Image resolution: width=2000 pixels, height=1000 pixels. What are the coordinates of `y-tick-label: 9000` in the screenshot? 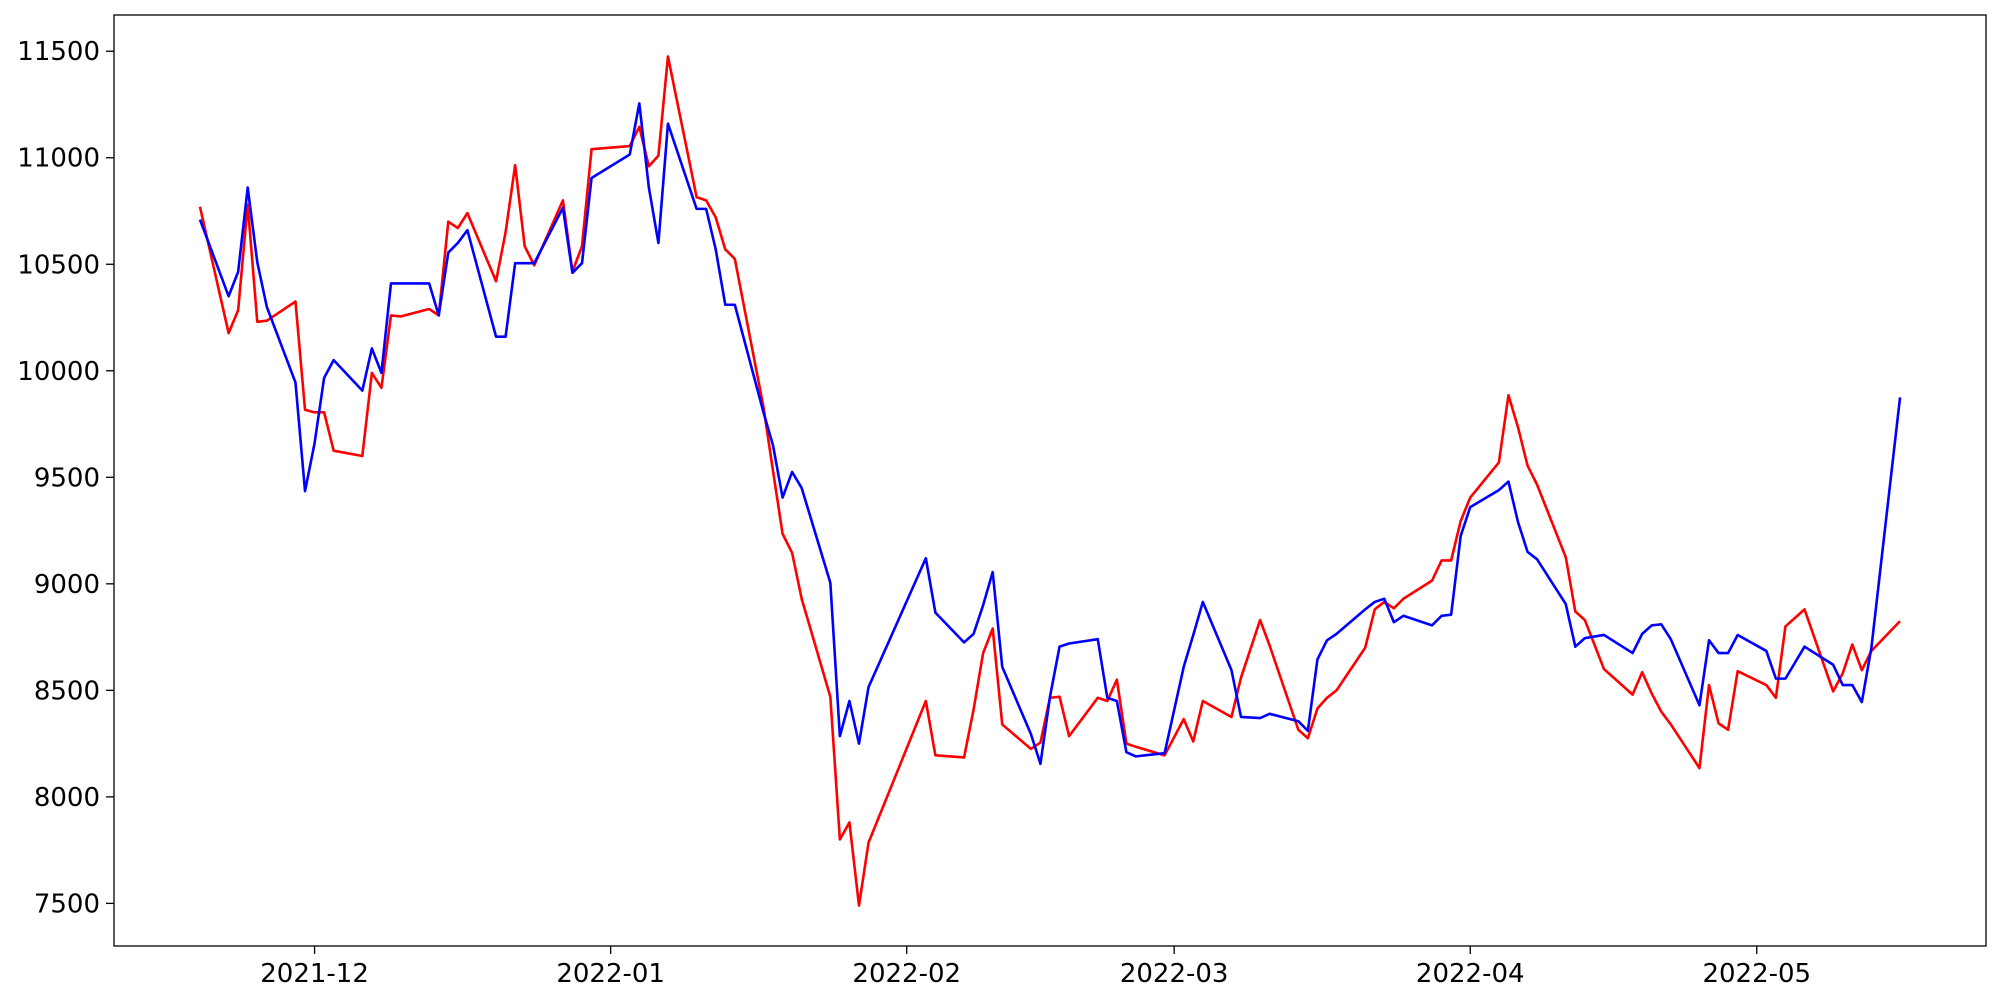 It's located at (67, 585).